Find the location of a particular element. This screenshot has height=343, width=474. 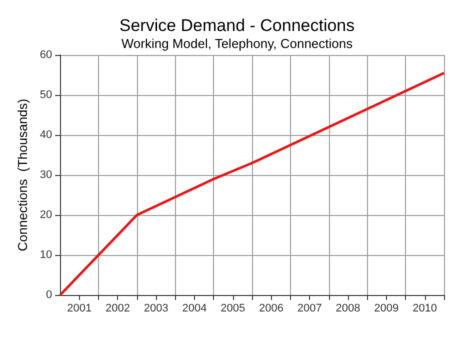

x-tick-label: 2007 is located at coordinates (309, 308).